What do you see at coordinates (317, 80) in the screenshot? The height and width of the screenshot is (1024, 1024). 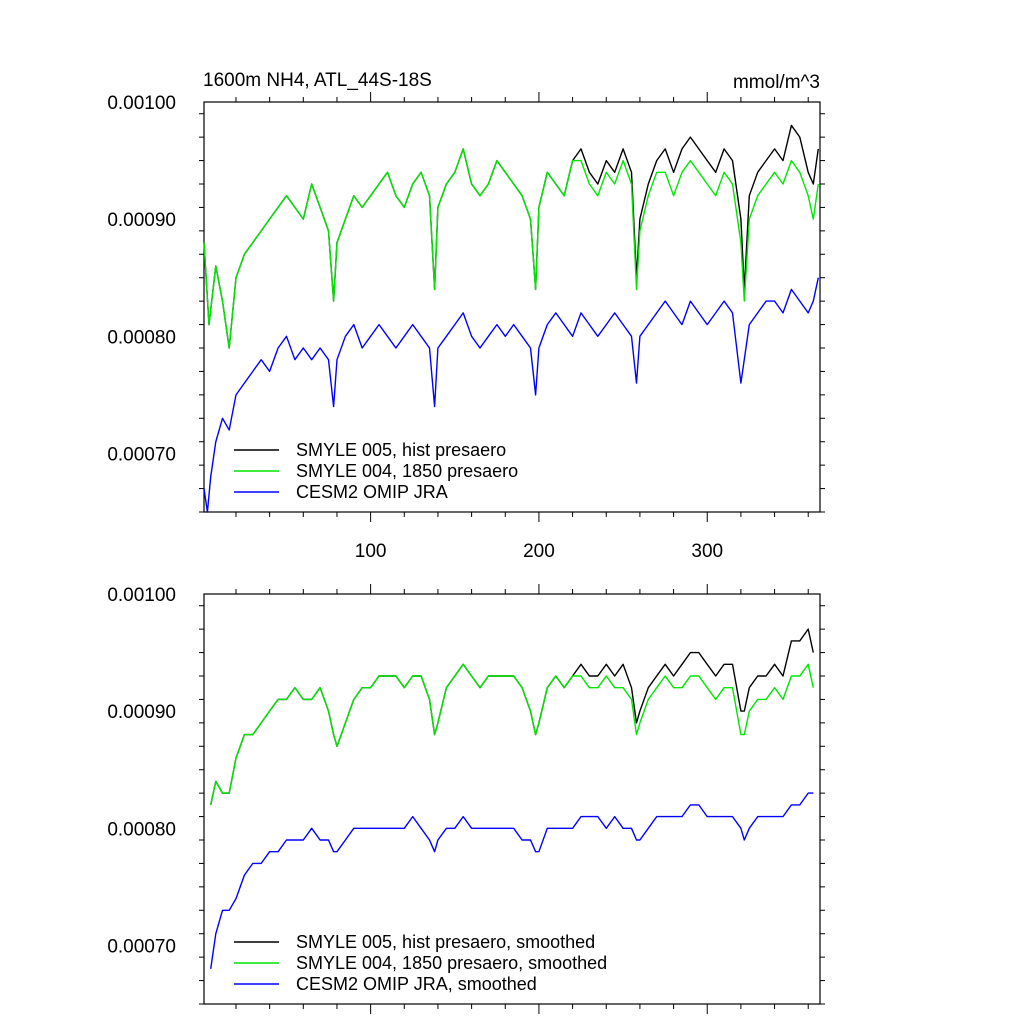 I see `chart-title: 1600m NH4, ATL_44S-18S` at bounding box center [317, 80].